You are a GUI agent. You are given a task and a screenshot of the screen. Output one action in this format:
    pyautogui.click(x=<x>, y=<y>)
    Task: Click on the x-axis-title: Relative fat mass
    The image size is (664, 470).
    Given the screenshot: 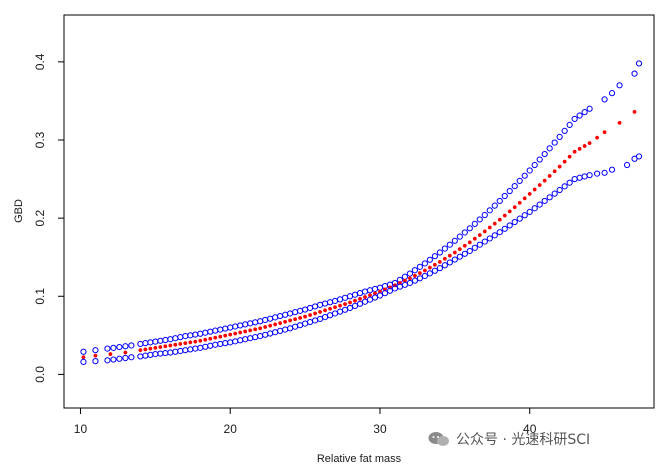 What is the action you would take?
    pyautogui.click(x=359, y=459)
    